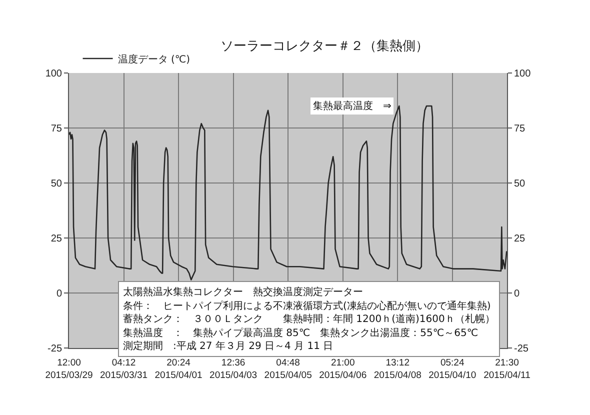 Image resolution: width=590 pixels, height=415 pixels. Describe the element at coordinates (523, 74) in the screenshot. I see `y2-tick-label: 100` at that location.